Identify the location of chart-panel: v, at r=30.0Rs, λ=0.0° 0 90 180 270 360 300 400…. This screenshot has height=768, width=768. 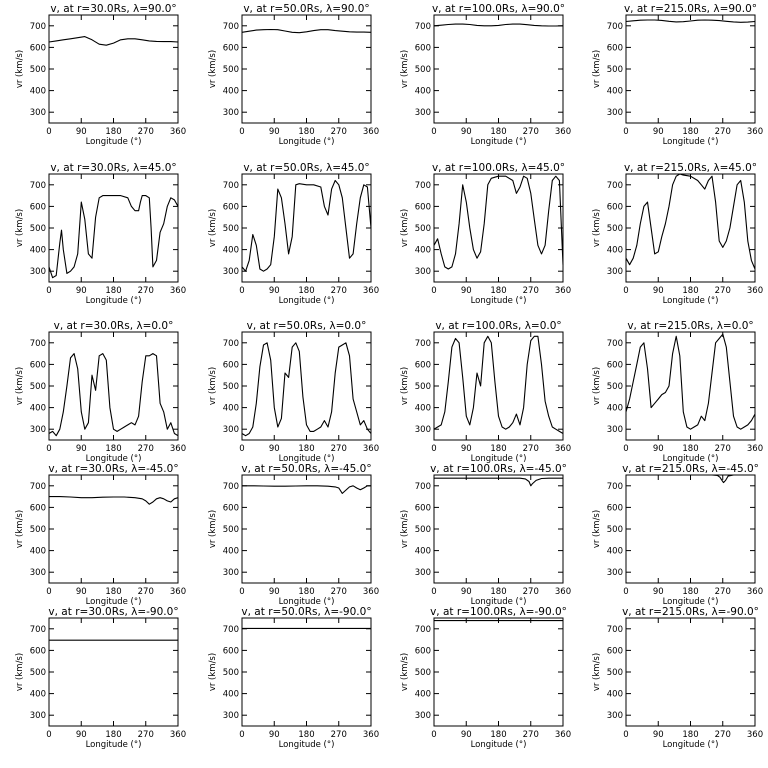
(100, 392).